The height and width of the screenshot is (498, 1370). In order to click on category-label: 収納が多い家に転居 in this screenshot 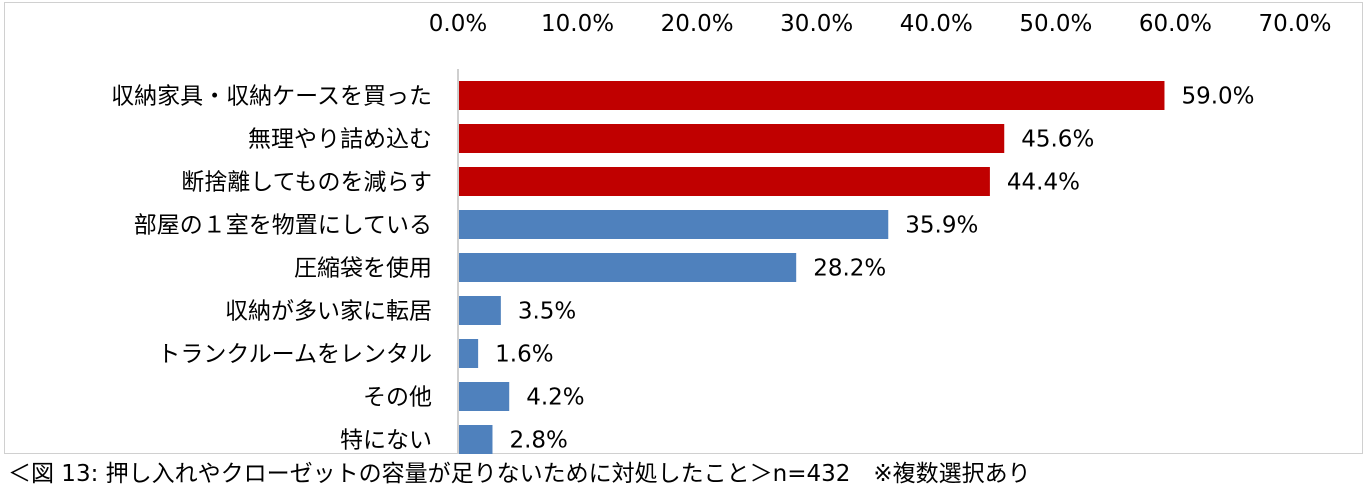, I will do `click(328, 312)`.